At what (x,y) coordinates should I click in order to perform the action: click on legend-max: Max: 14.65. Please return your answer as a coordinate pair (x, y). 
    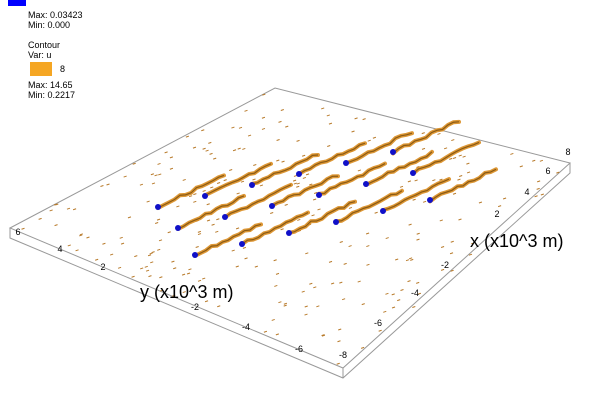
    Looking at the image, I should click on (50, 85).